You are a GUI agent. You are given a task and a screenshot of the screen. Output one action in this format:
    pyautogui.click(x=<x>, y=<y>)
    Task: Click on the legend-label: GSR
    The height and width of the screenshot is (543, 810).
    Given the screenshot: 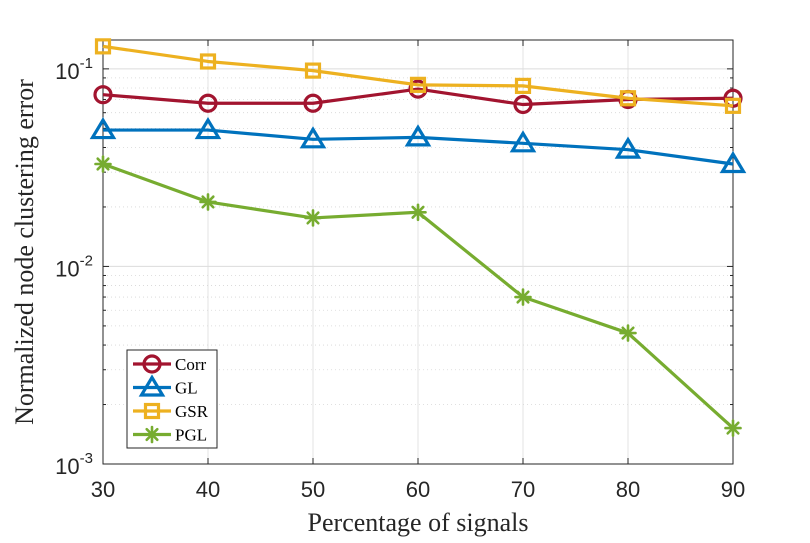 What is the action you would take?
    pyautogui.click(x=192, y=411)
    